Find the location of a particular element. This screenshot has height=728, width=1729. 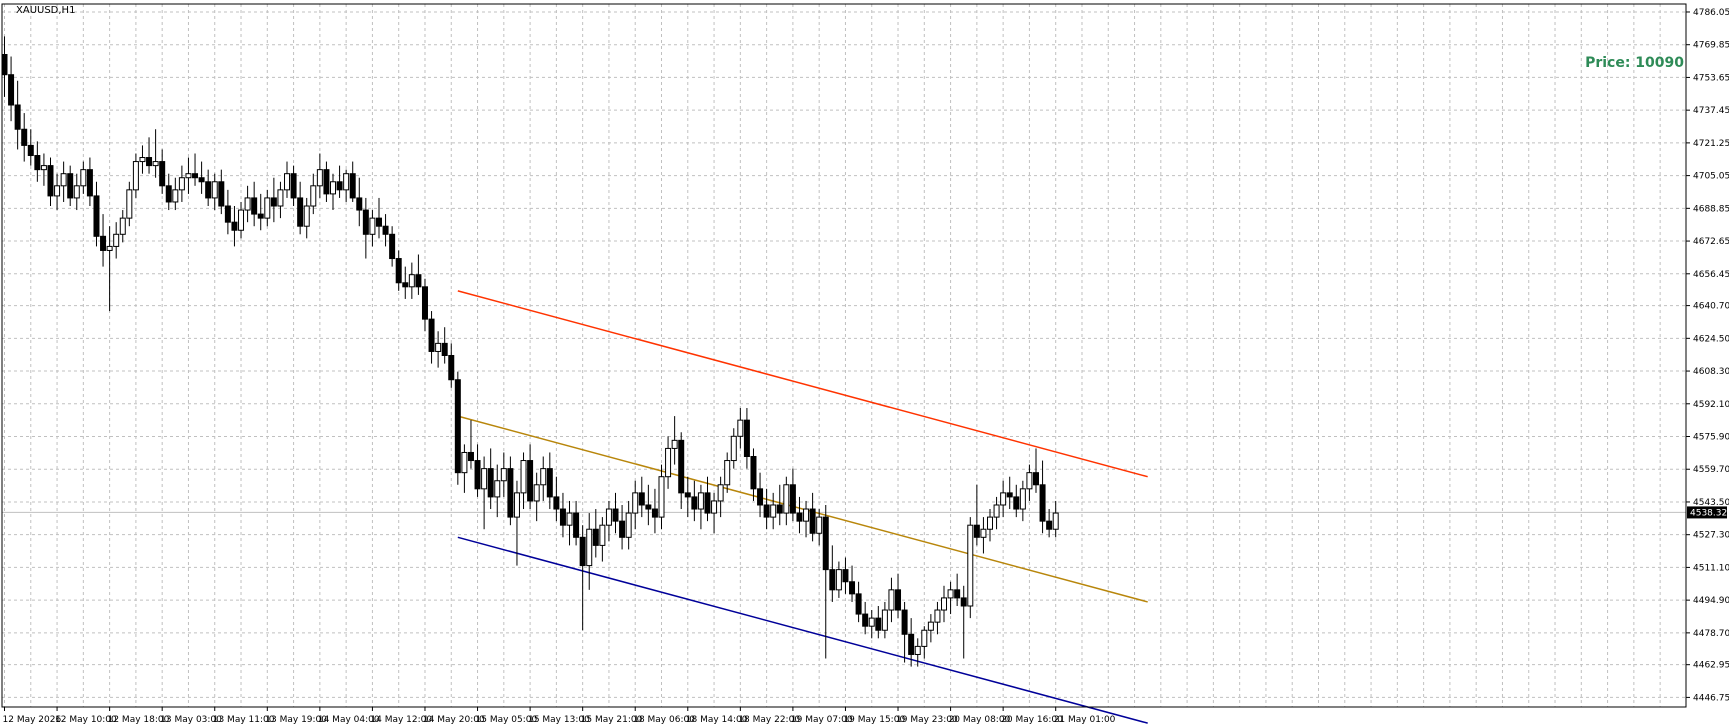

symbol-title: XAUUSD,H1 is located at coordinates (45, 10).